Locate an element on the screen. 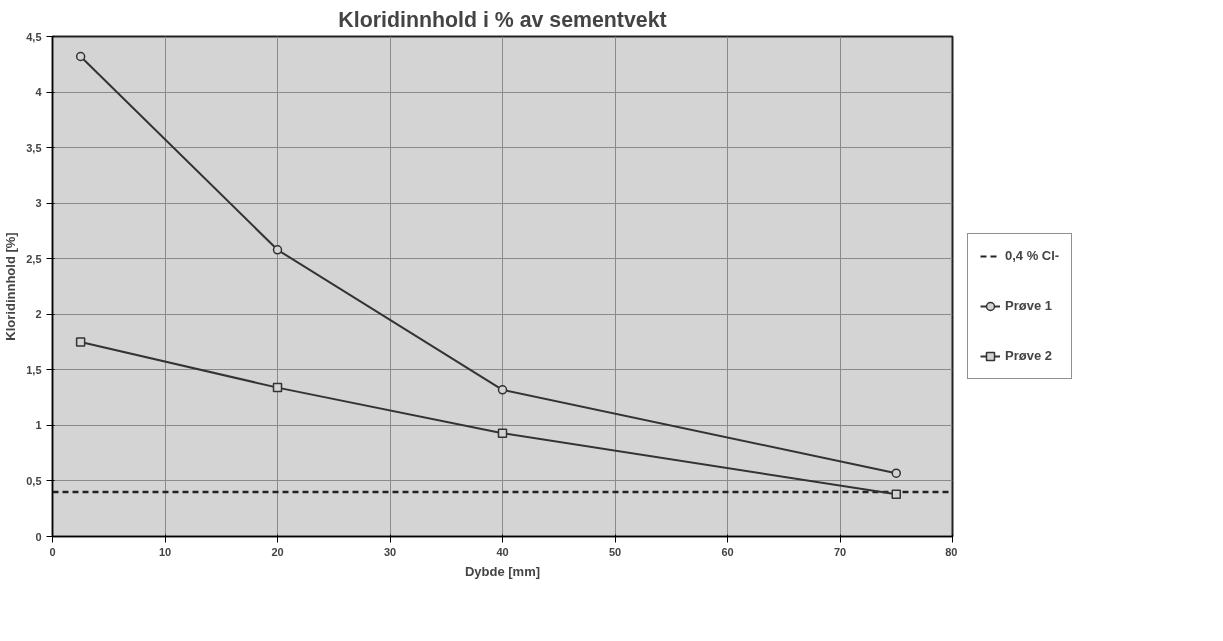 The height and width of the screenshot is (641, 1223). y-tick-label: 0,5 is located at coordinates (34, 480).